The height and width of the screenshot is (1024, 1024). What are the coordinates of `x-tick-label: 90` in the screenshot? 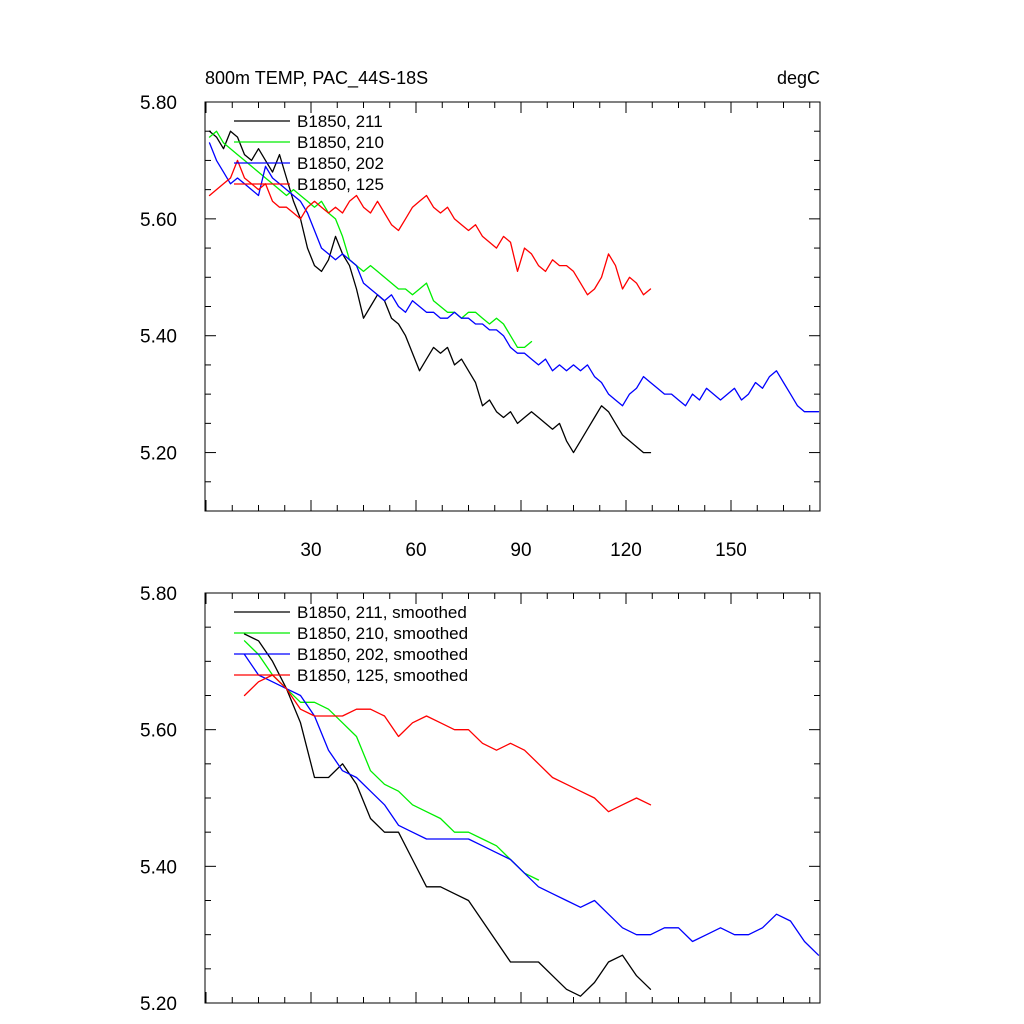 It's located at (520, 550).